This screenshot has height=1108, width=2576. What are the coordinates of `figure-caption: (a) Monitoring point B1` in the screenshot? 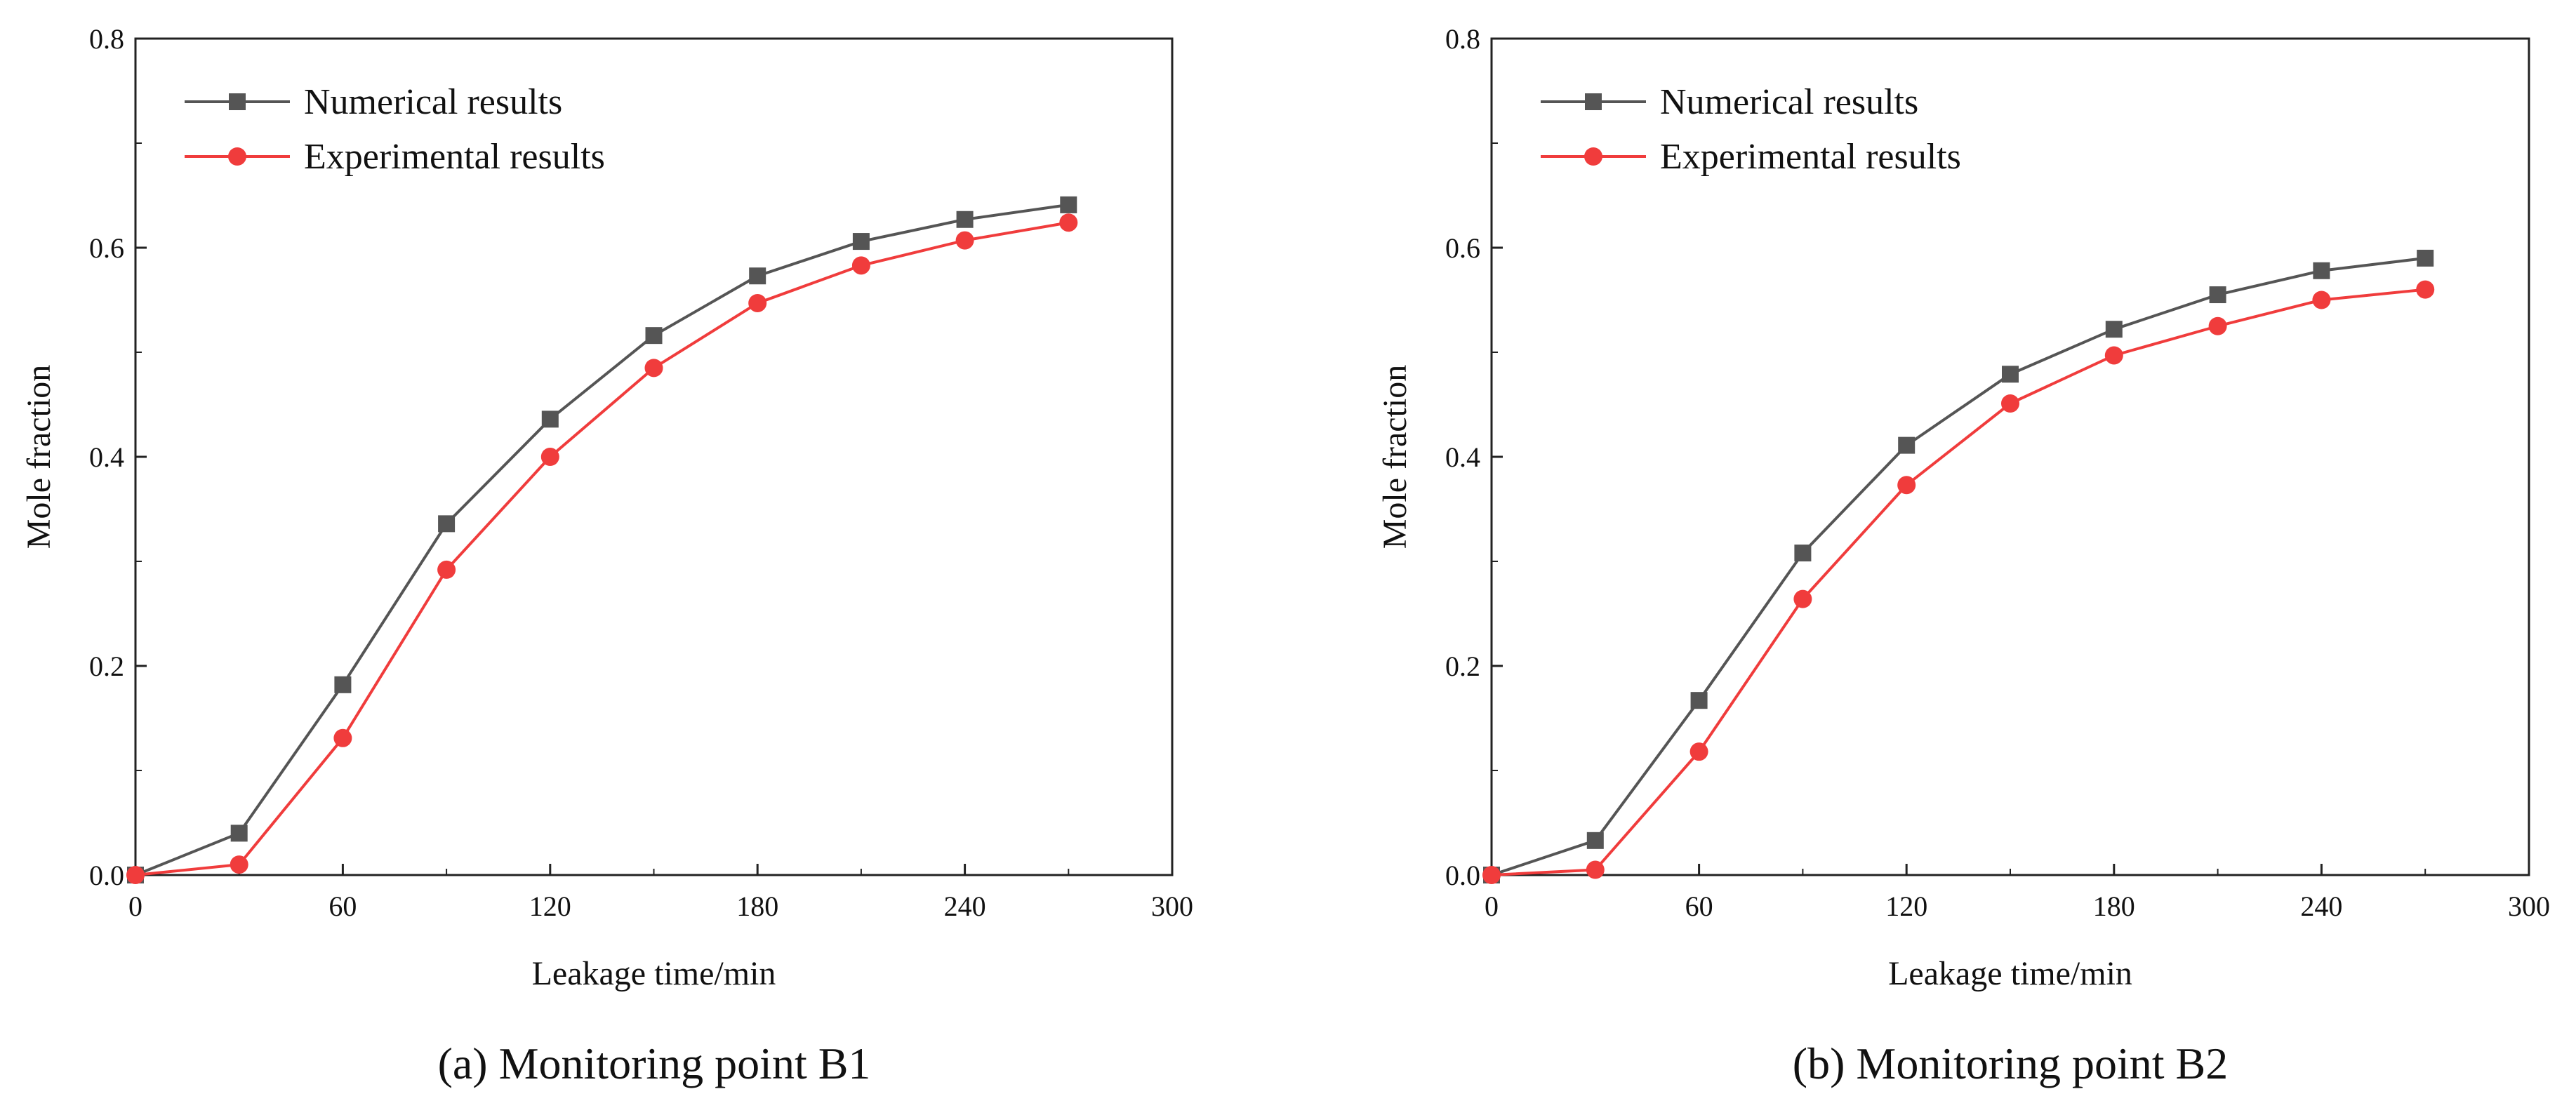 It's located at (655, 1063).